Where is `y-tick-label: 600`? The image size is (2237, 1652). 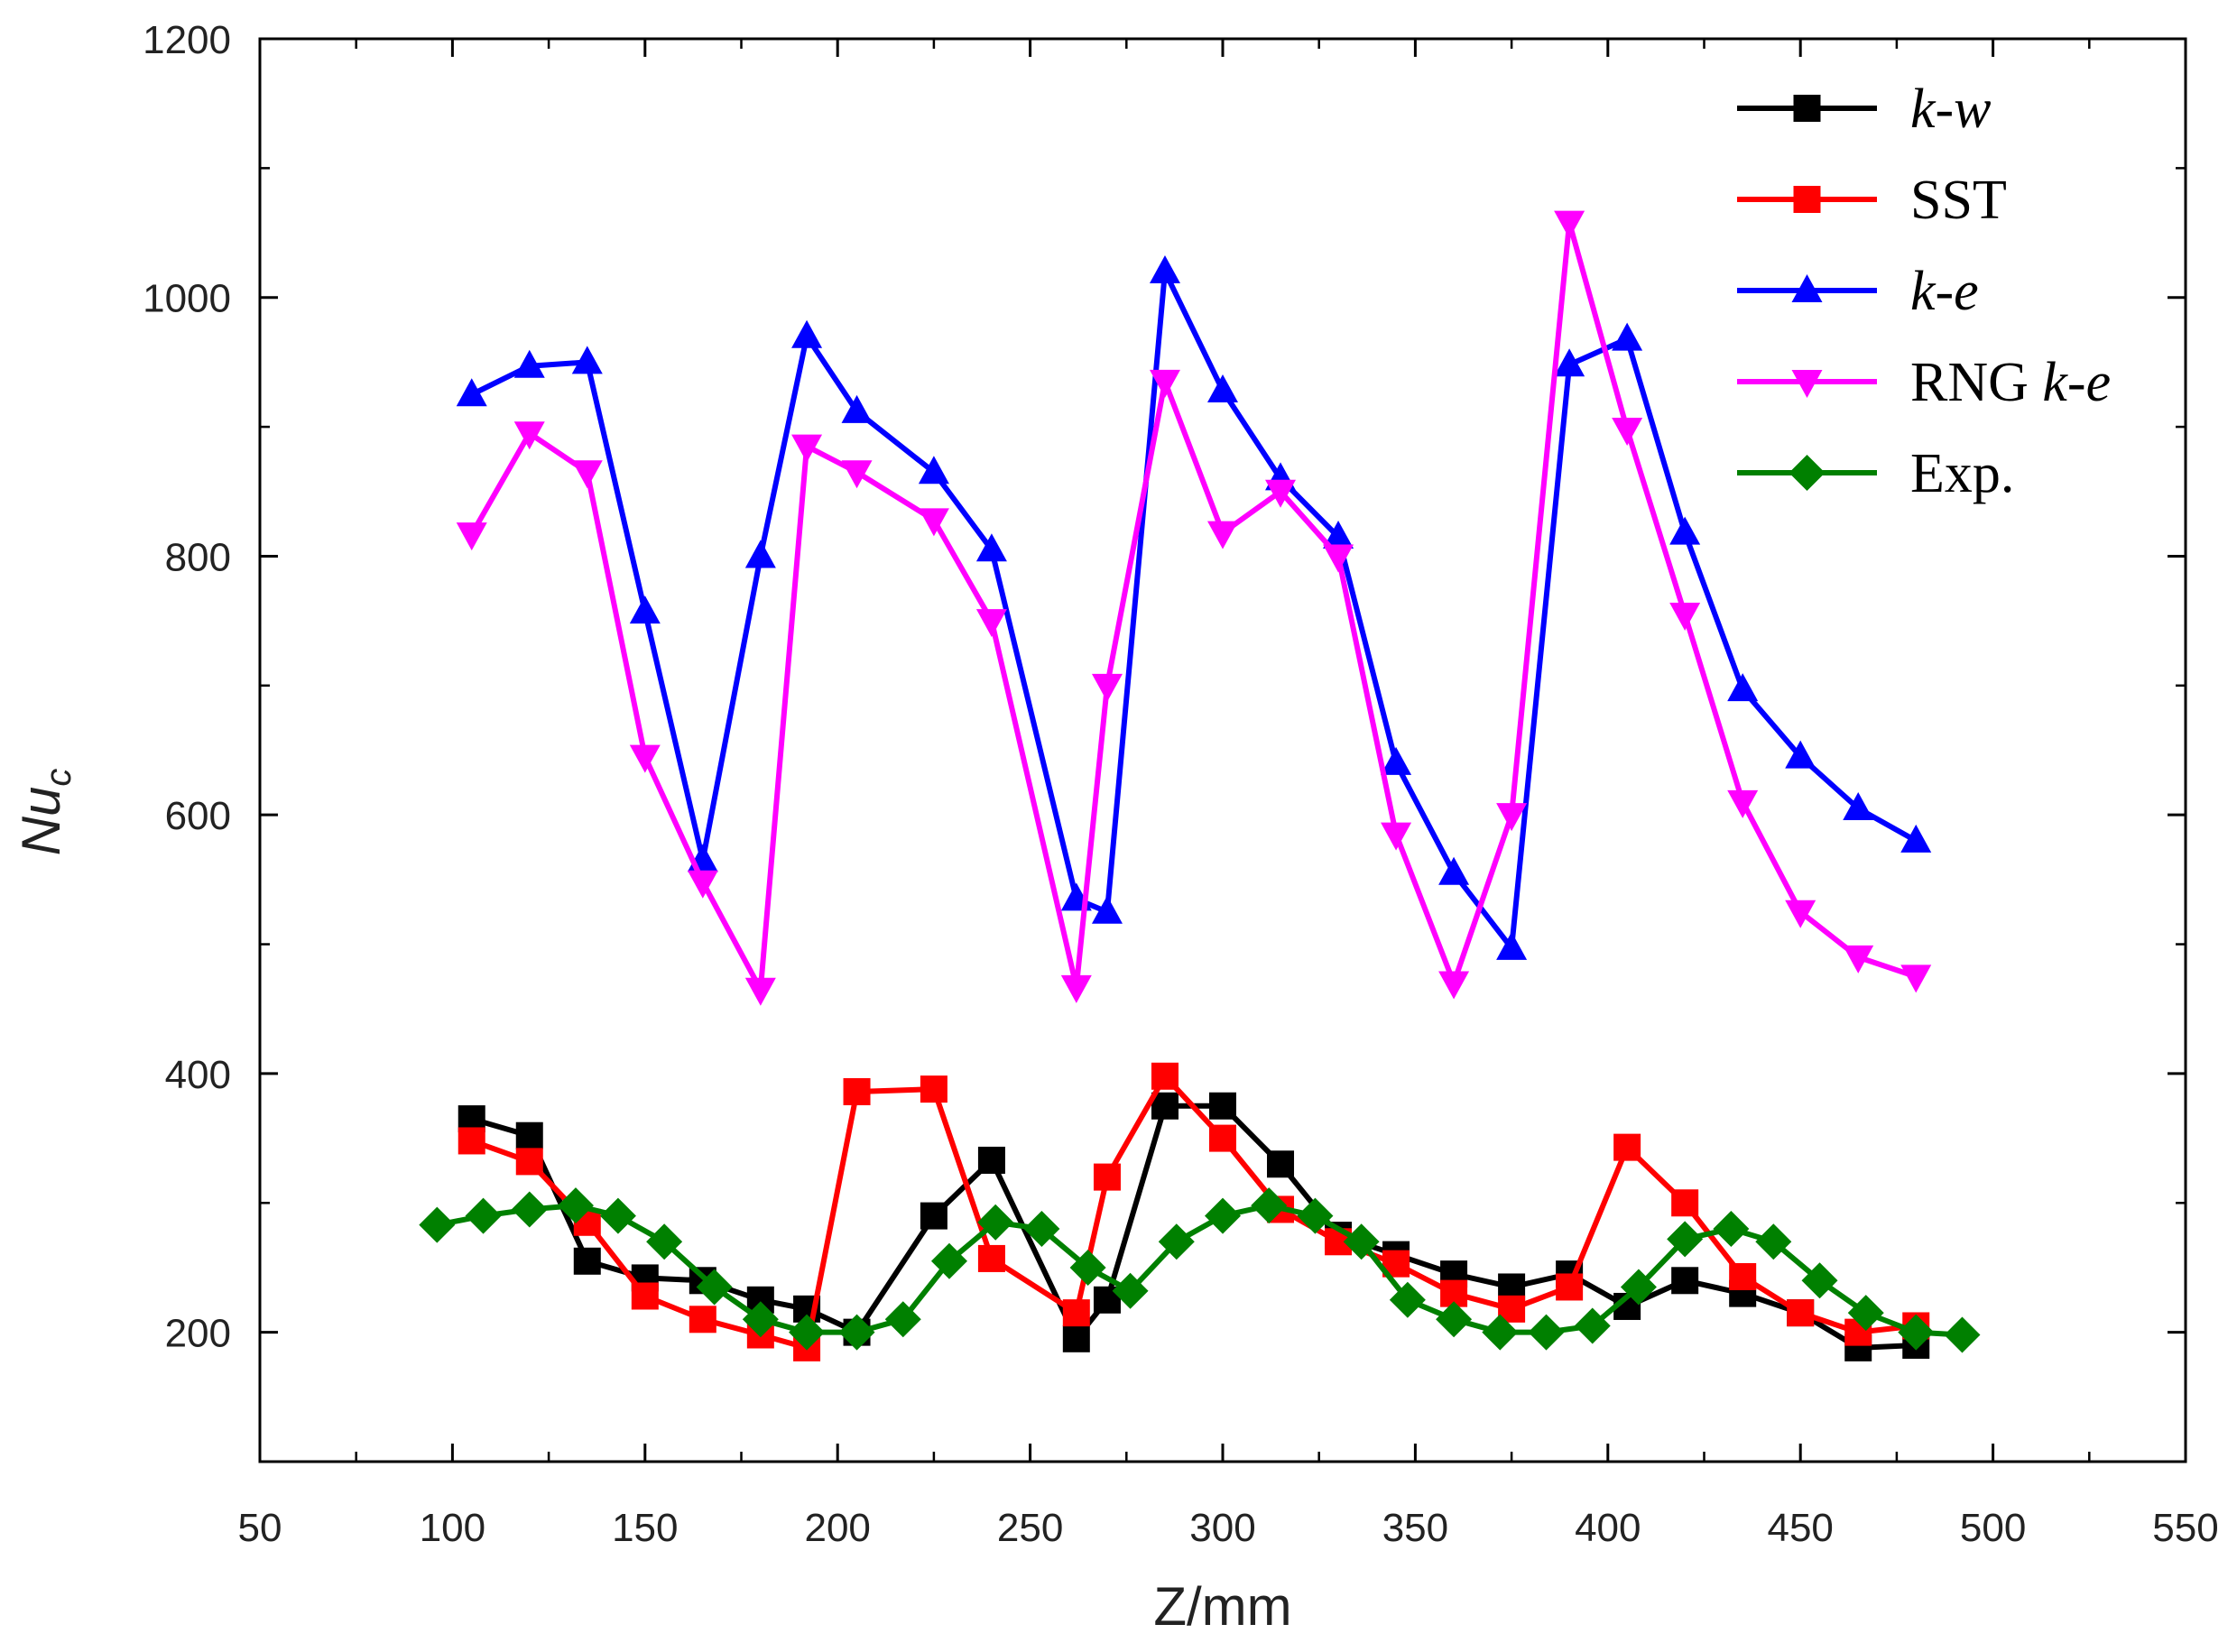 y-tick-label: 600 is located at coordinates (198, 816).